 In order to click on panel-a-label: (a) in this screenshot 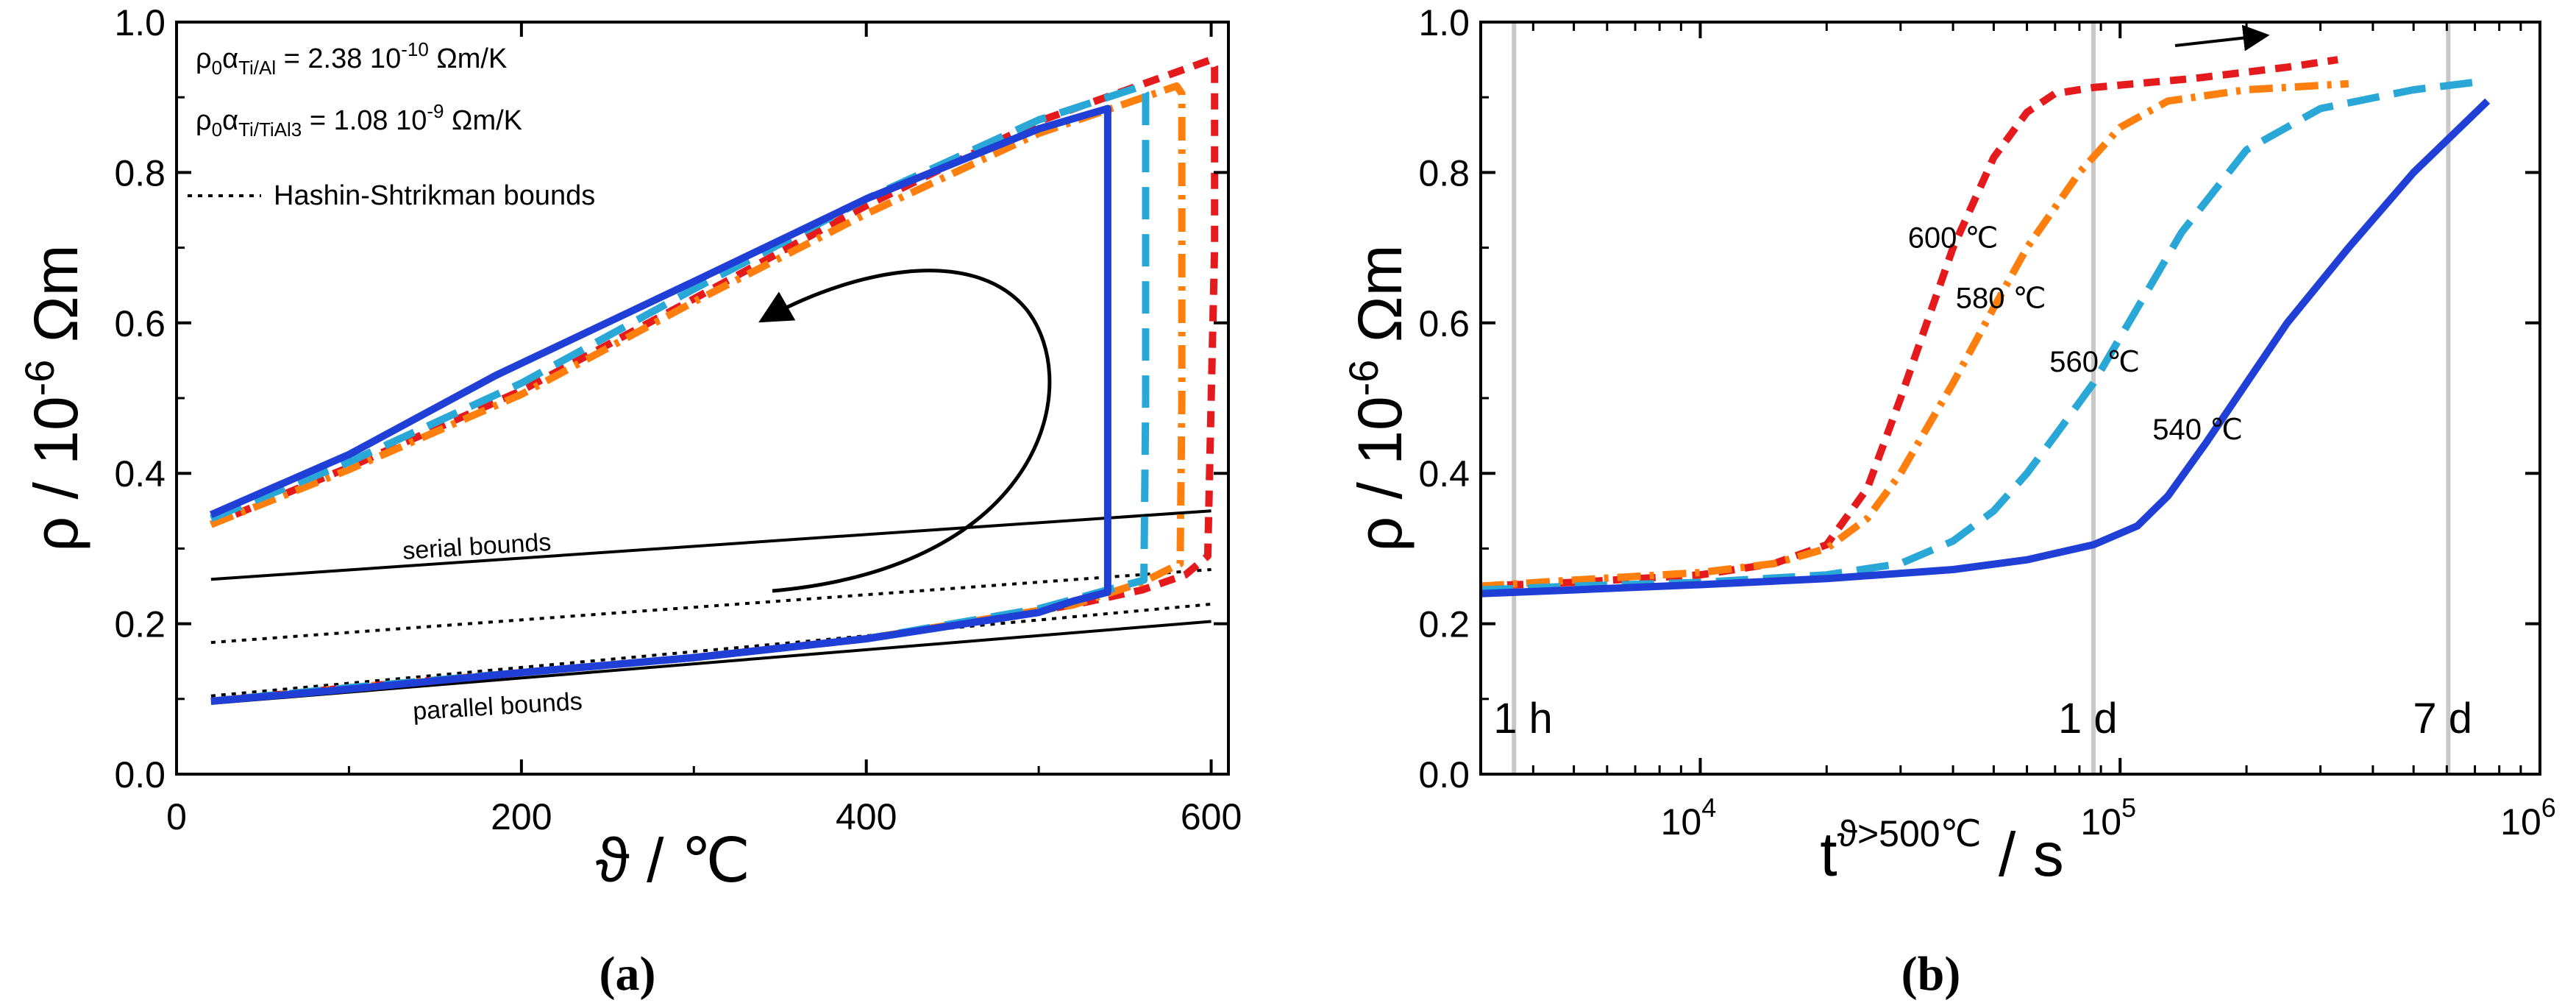, I will do `click(627, 974)`.